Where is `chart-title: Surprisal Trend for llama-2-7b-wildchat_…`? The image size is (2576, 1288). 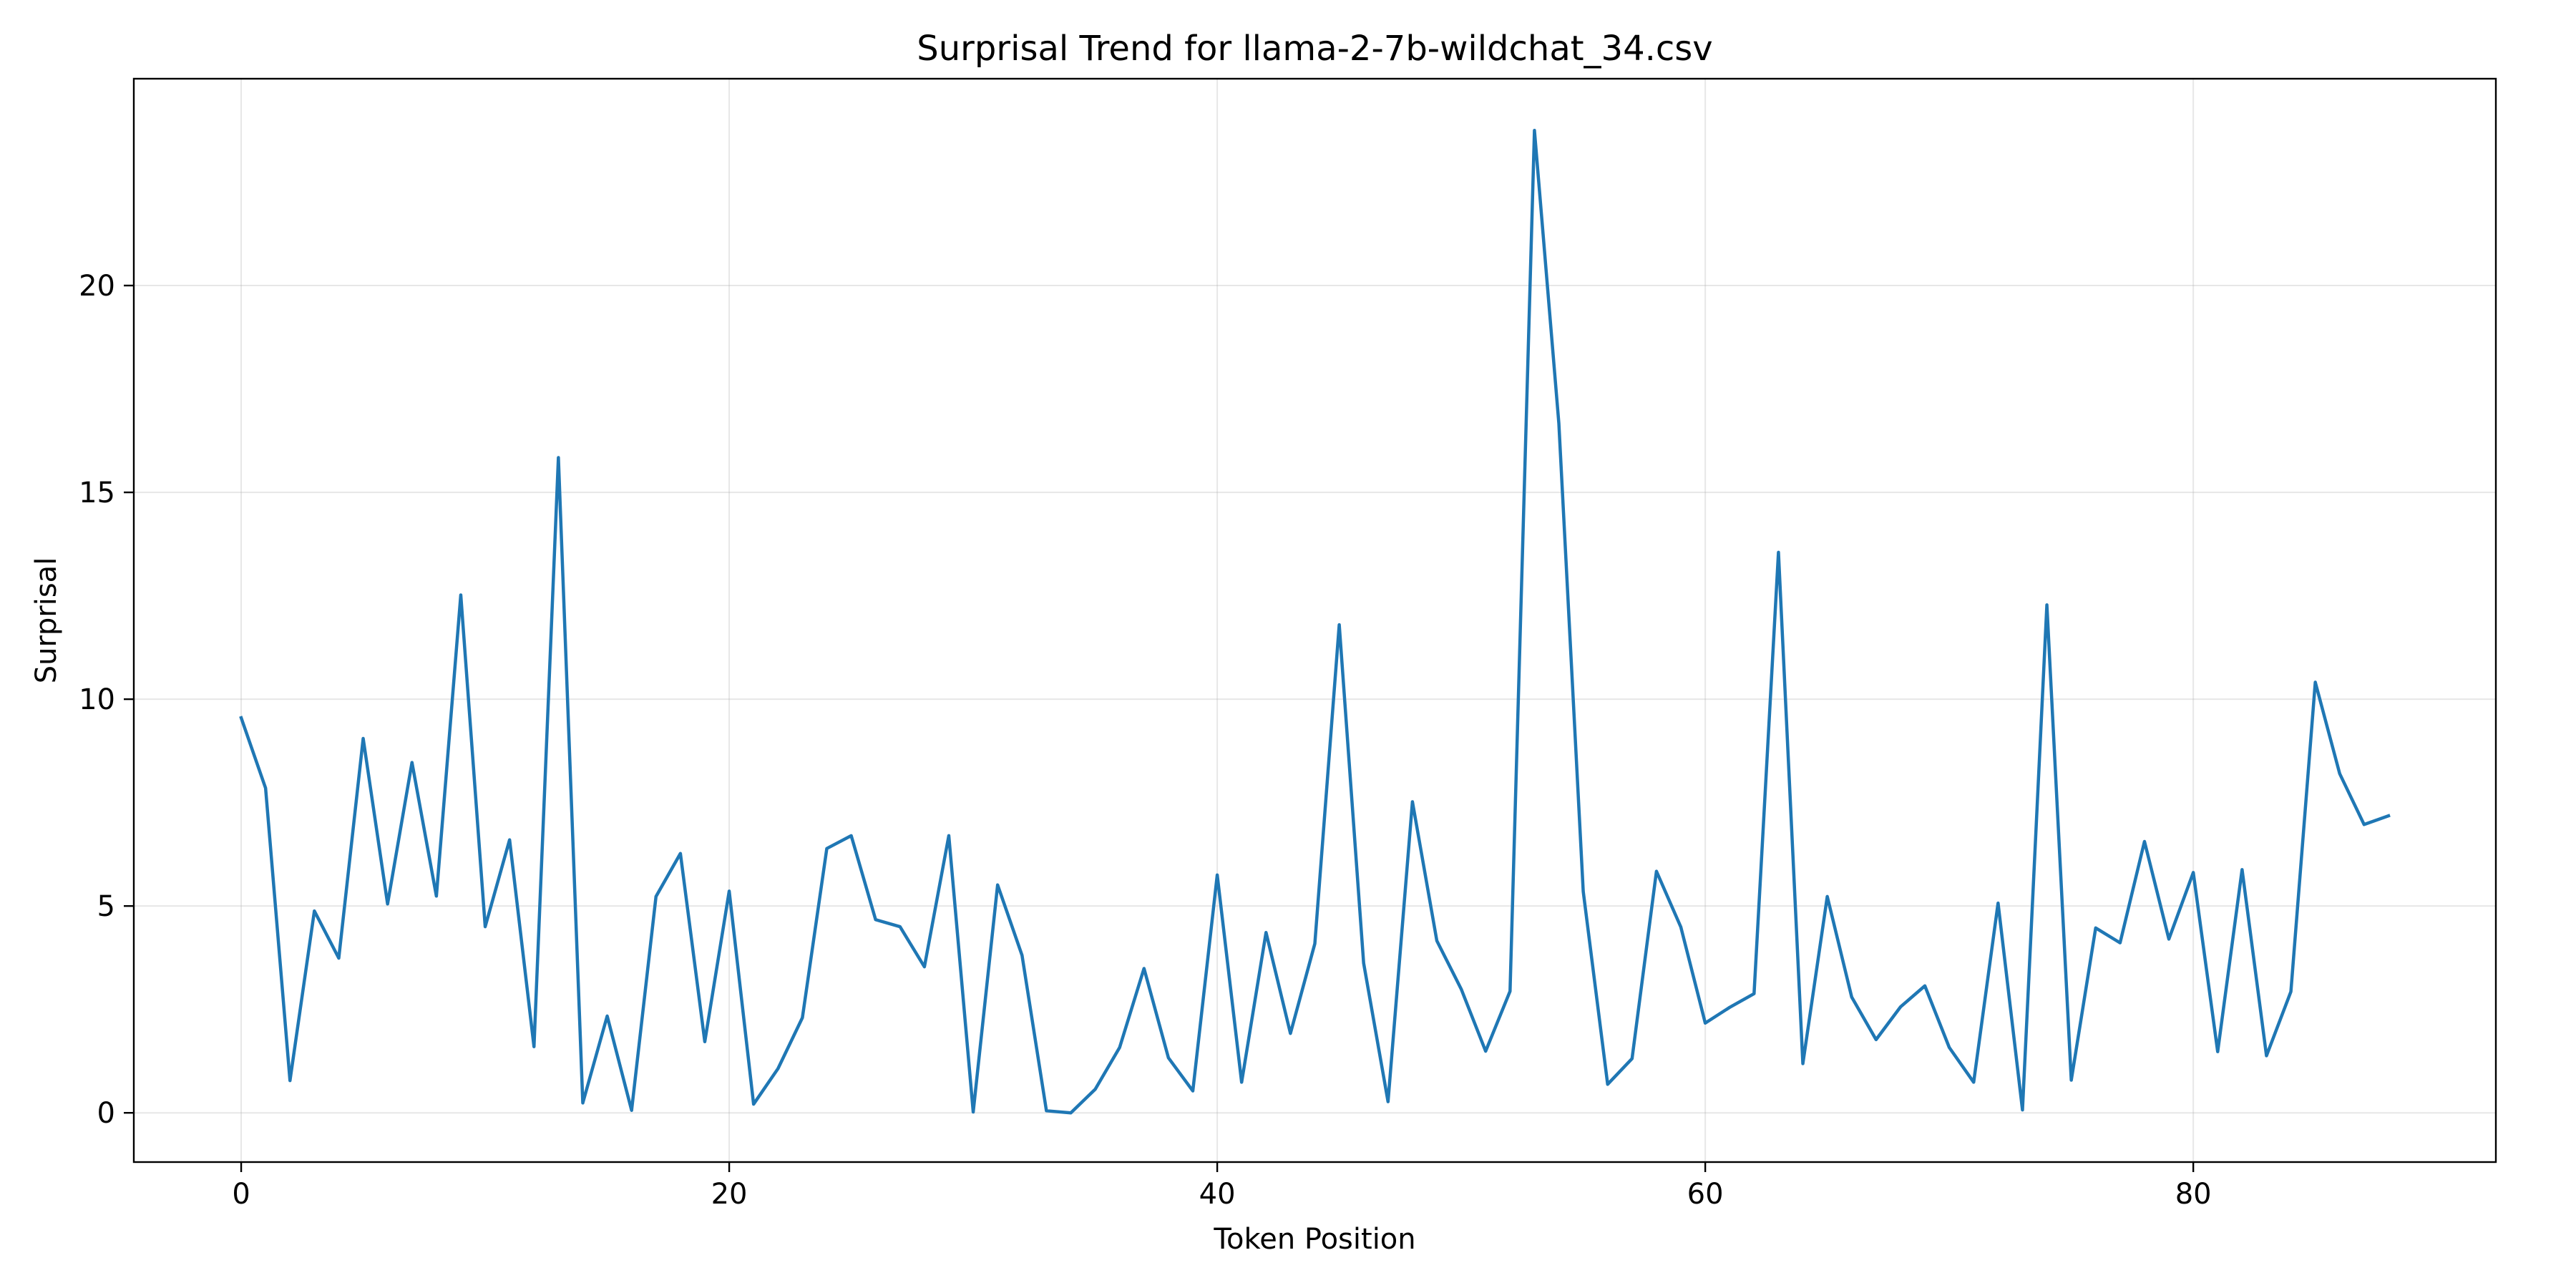 chart-title: Surprisal Trend for llama-2-7b-wildchat_… is located at coordinates (1314, 49).